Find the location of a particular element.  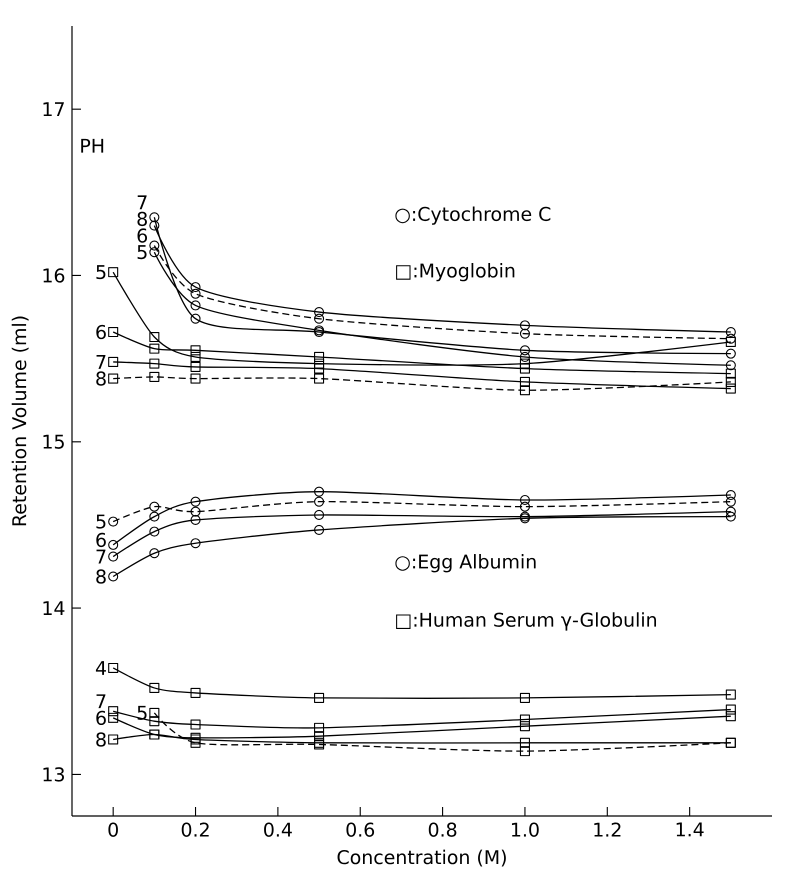

series-label: 4 is located at coordinates (101, 668).